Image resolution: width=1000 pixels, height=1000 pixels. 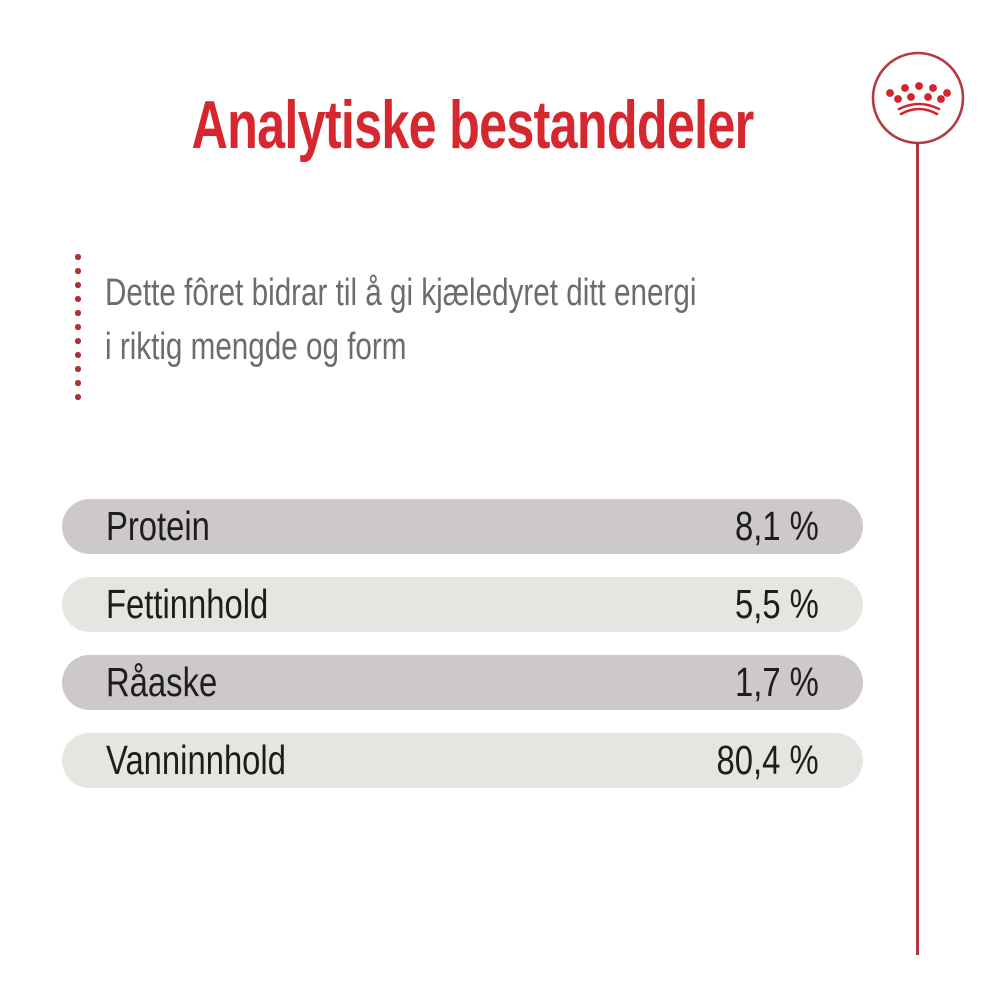 I want to click on row-label: Protein, so click(x=158, y=526).